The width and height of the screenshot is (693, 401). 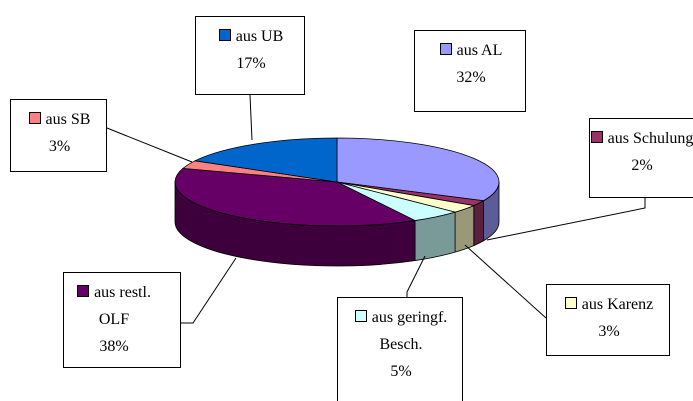 I want to click on value-label: 5%, so click(x=401, y=371).